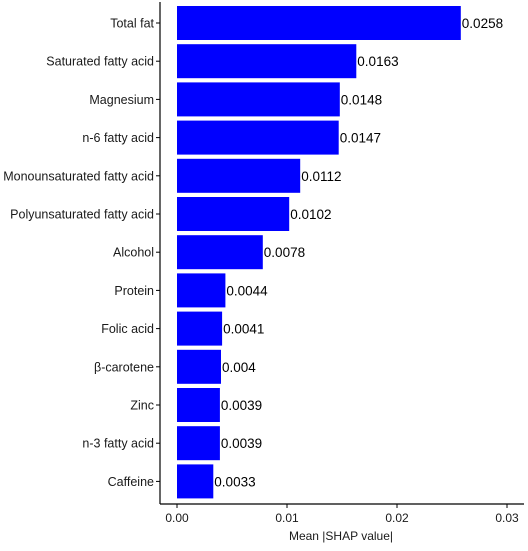 This screenshot has width=528, height=551. Describe the element at coordinates (284, 252) in the screenshot. I see `value-label-6: 0.0078` at that location.